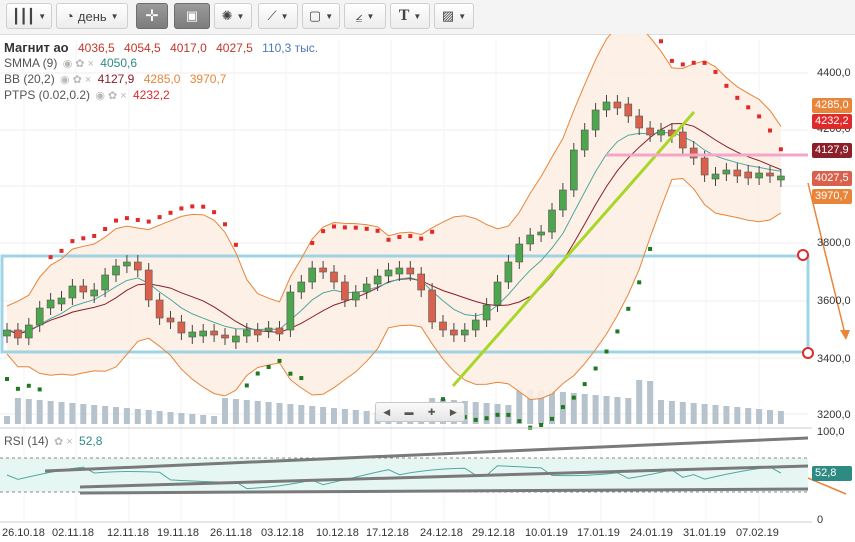  What do you see at coordinates (827, 260) in the screenshot?
I see `projection-arrow` at bounding box center [827, 260].